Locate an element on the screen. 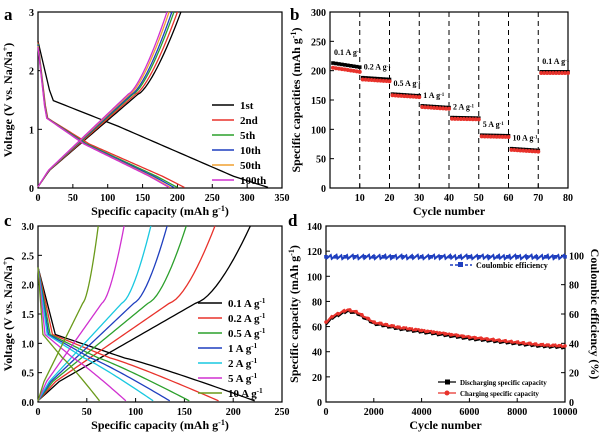  panel-b-rate-label-part-0: 2 A g is located at coordinates (461, 107).